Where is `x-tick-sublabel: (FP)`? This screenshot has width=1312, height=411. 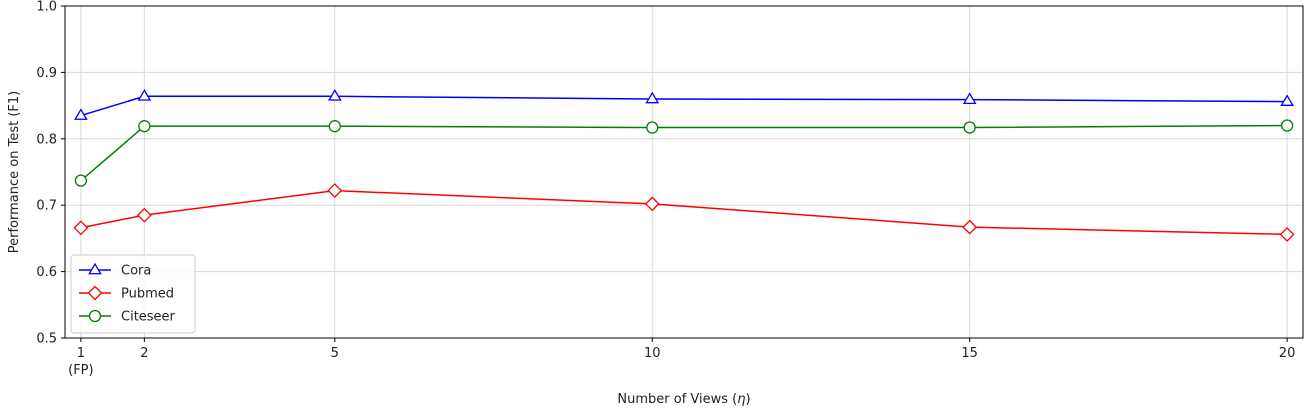 x-tick-sublabel: (FP) is located at coordinates (80, 370).